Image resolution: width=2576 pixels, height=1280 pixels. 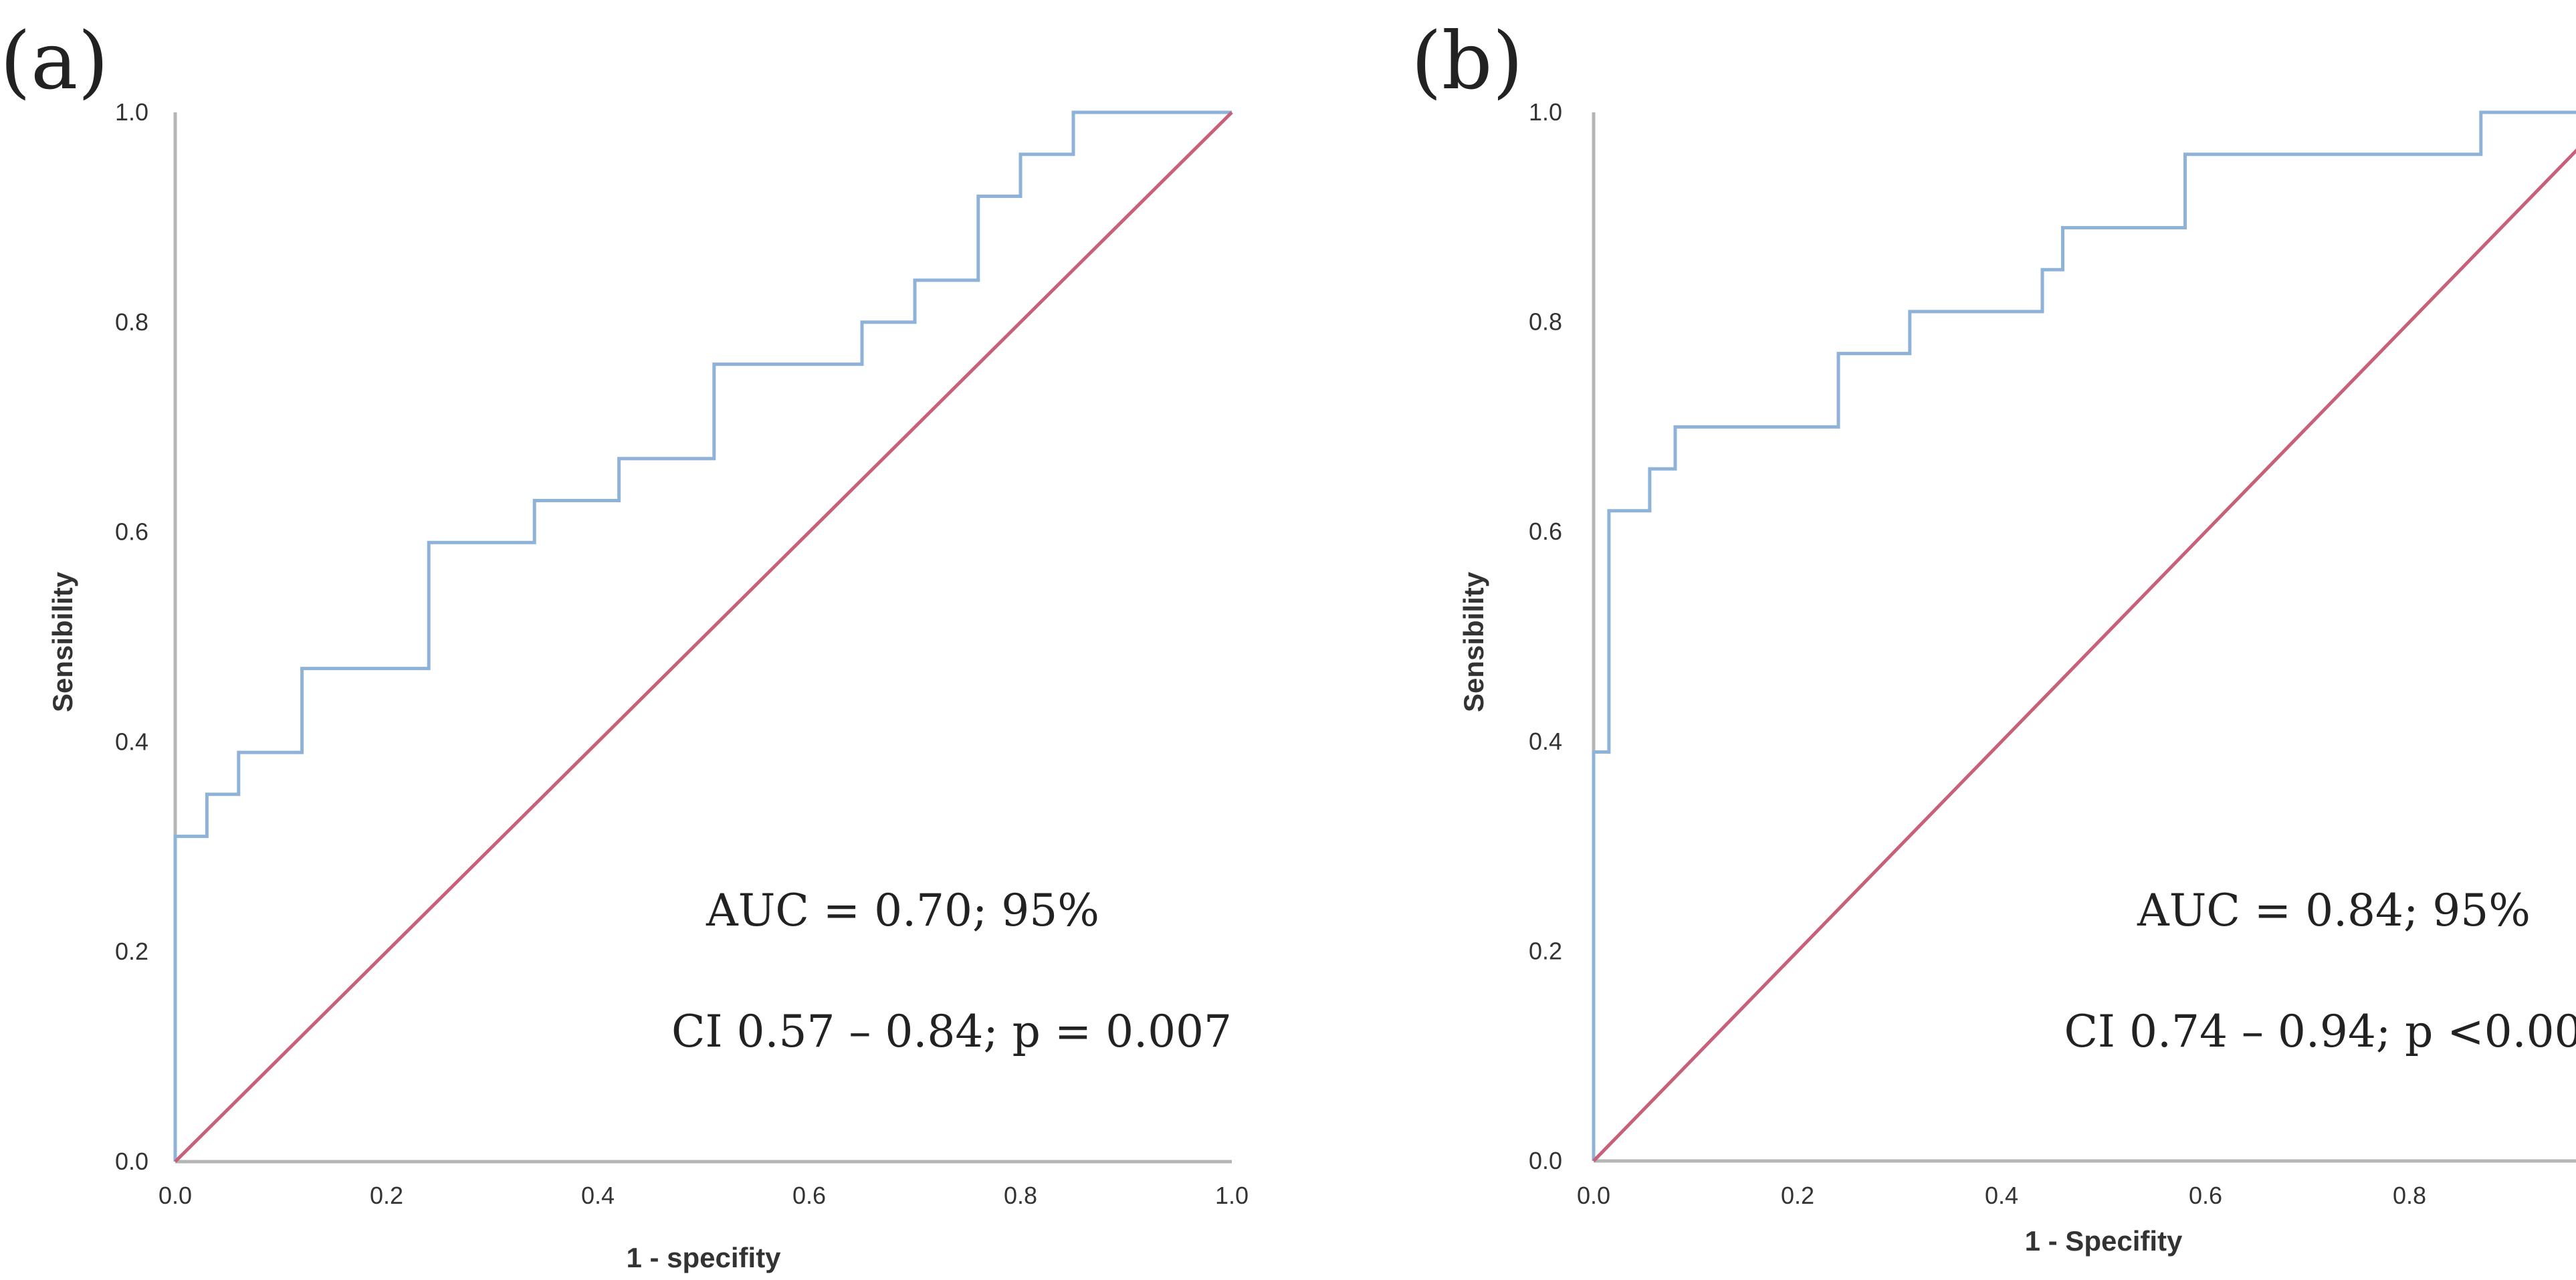 What do you see at coordinates (2320, 1031) in the screenshot?
I see `ci-annotation: CI 0.74 – 0.94; p <0.001` at bounding box center [2320, 1031].